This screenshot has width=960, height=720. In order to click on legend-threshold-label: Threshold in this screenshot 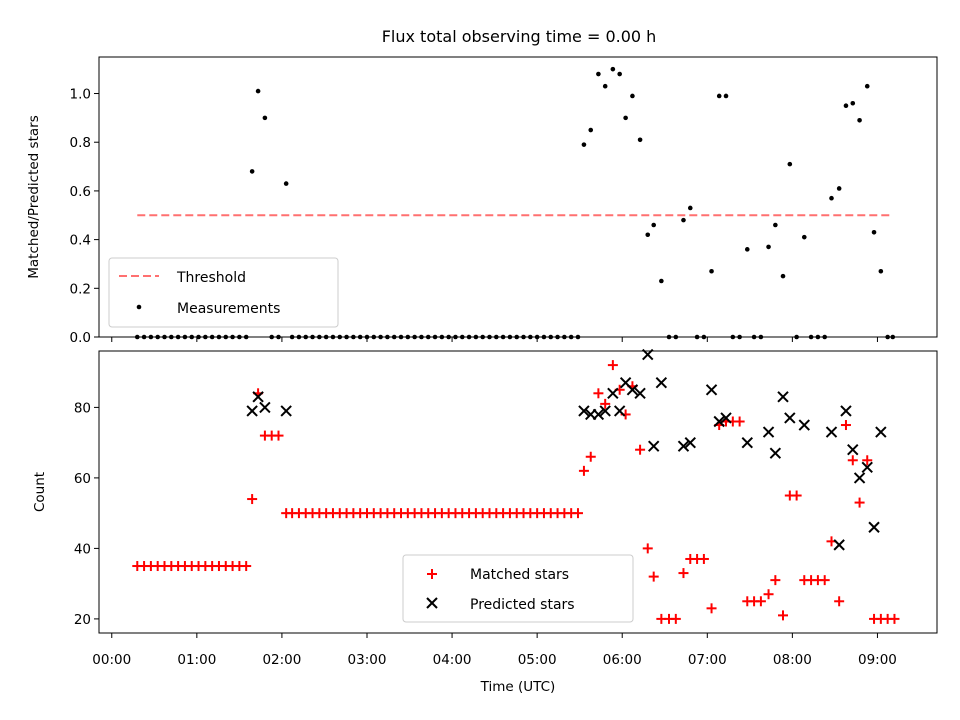, I will do `click(211, 278)`.